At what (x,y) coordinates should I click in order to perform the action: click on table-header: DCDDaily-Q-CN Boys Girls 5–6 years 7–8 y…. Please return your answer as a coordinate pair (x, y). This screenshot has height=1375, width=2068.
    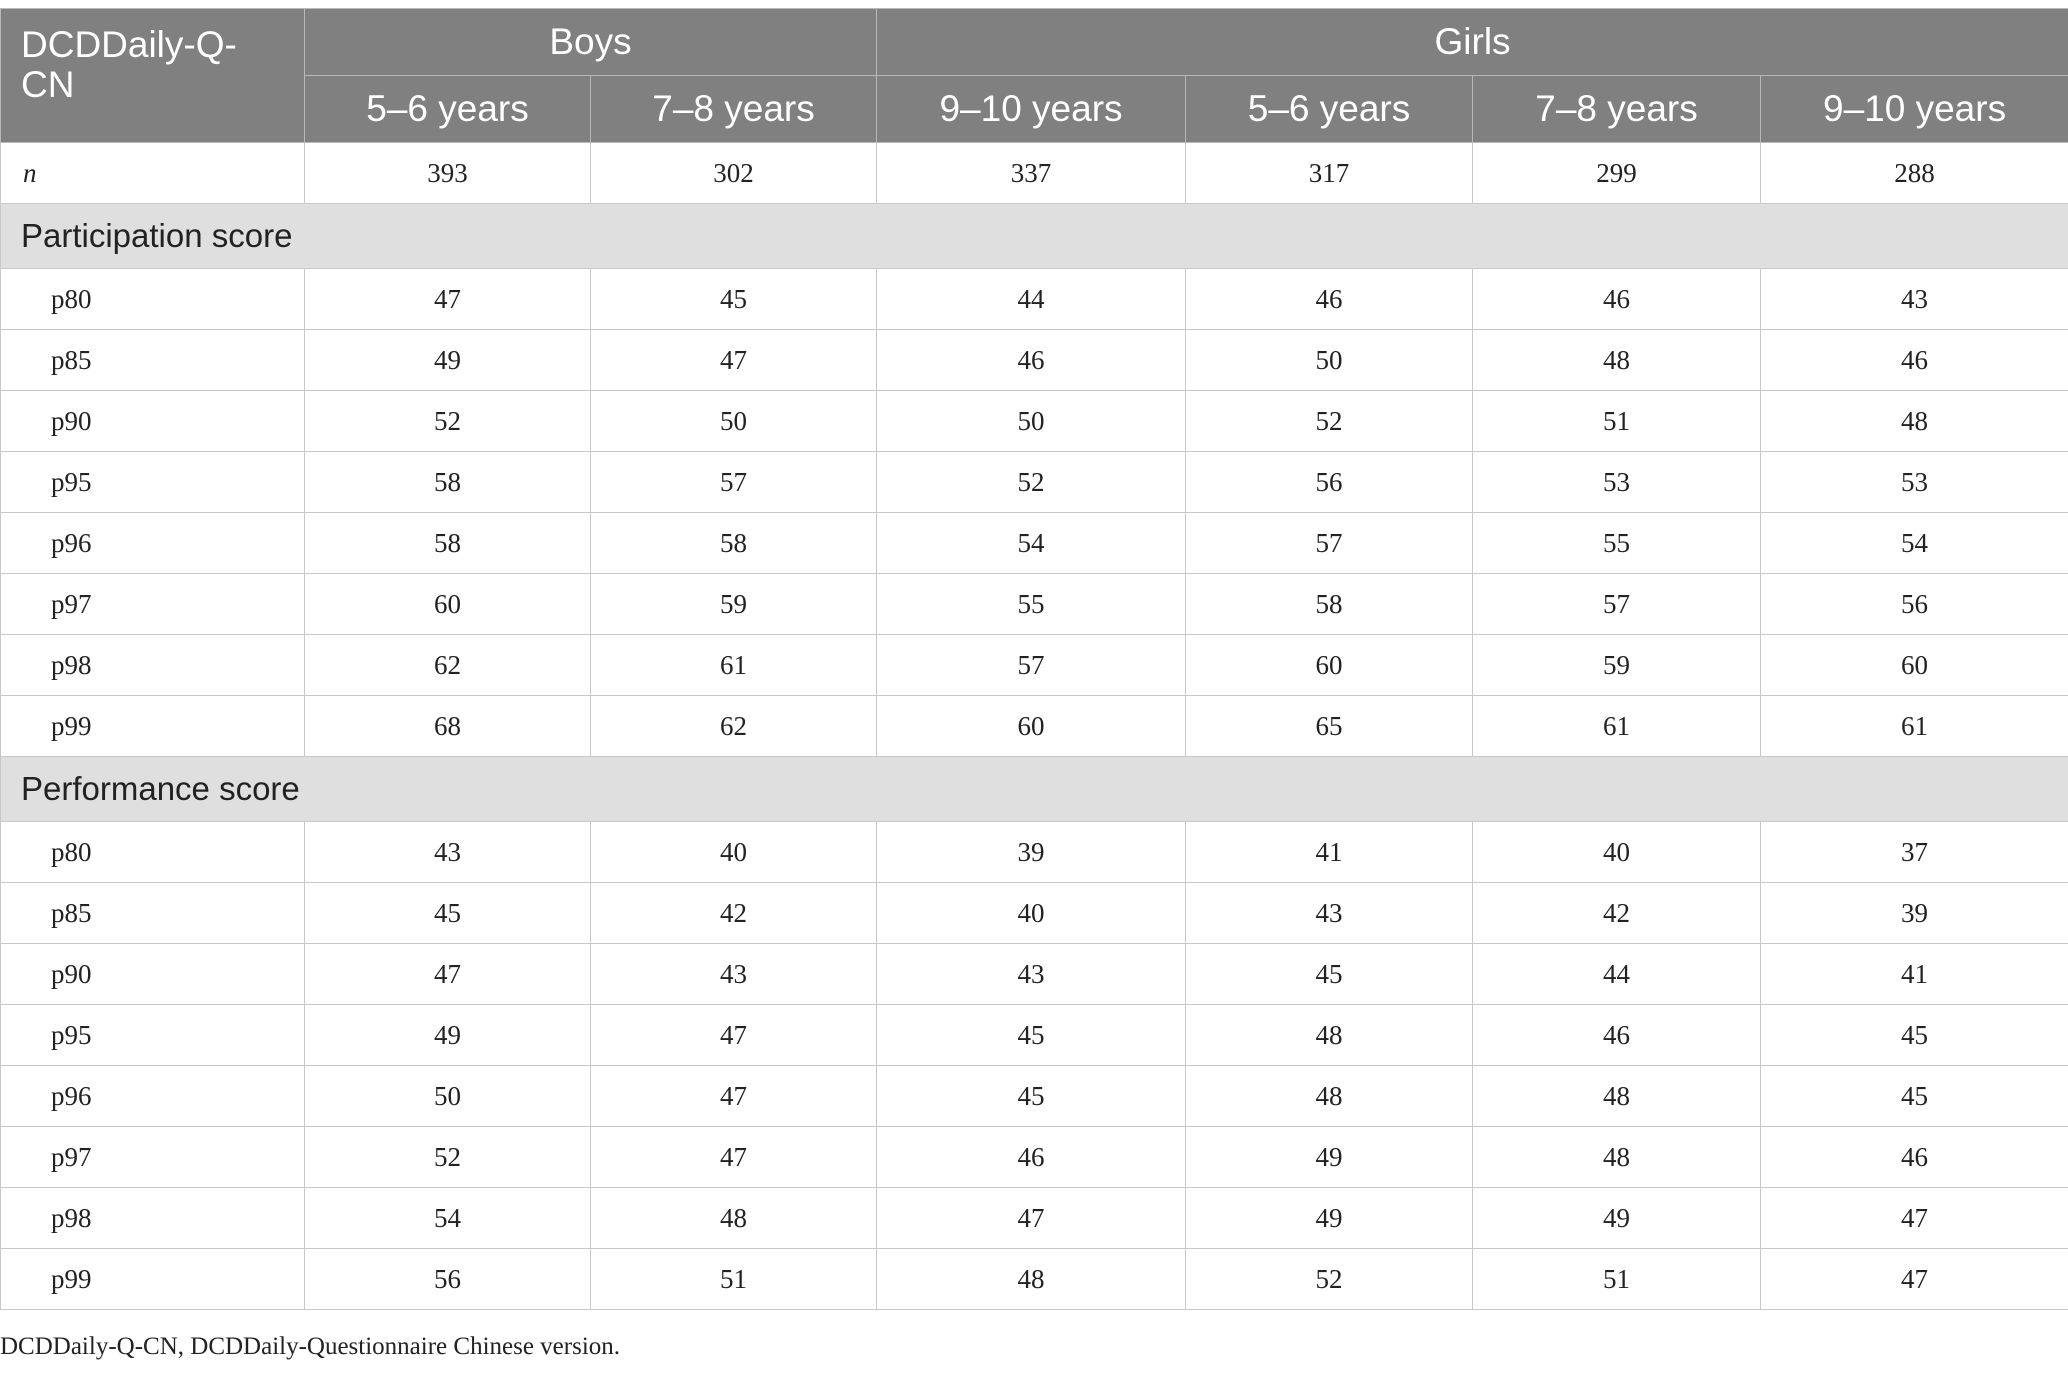
    Looking at the image, I should click on (1034, 75).